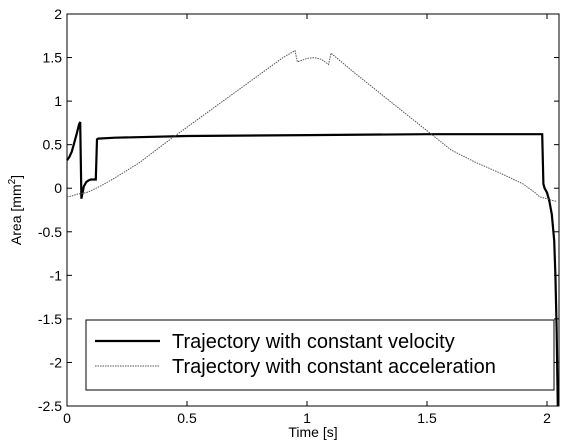 Image resolution: width=564 pixels, height=442 pixels. Describe the element at coordinates (58, 14) in the screenshot. I see `y-tick-label: 2` at that location.